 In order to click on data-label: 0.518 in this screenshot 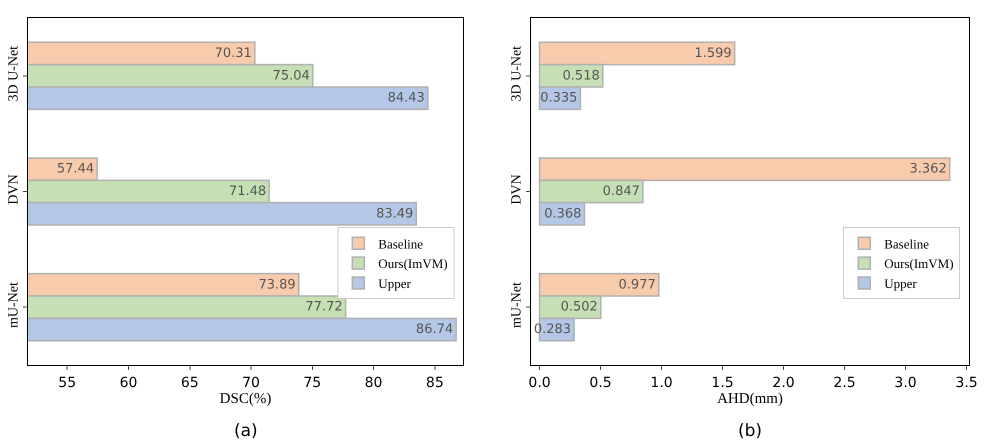, I will do `click(581, 76)`.